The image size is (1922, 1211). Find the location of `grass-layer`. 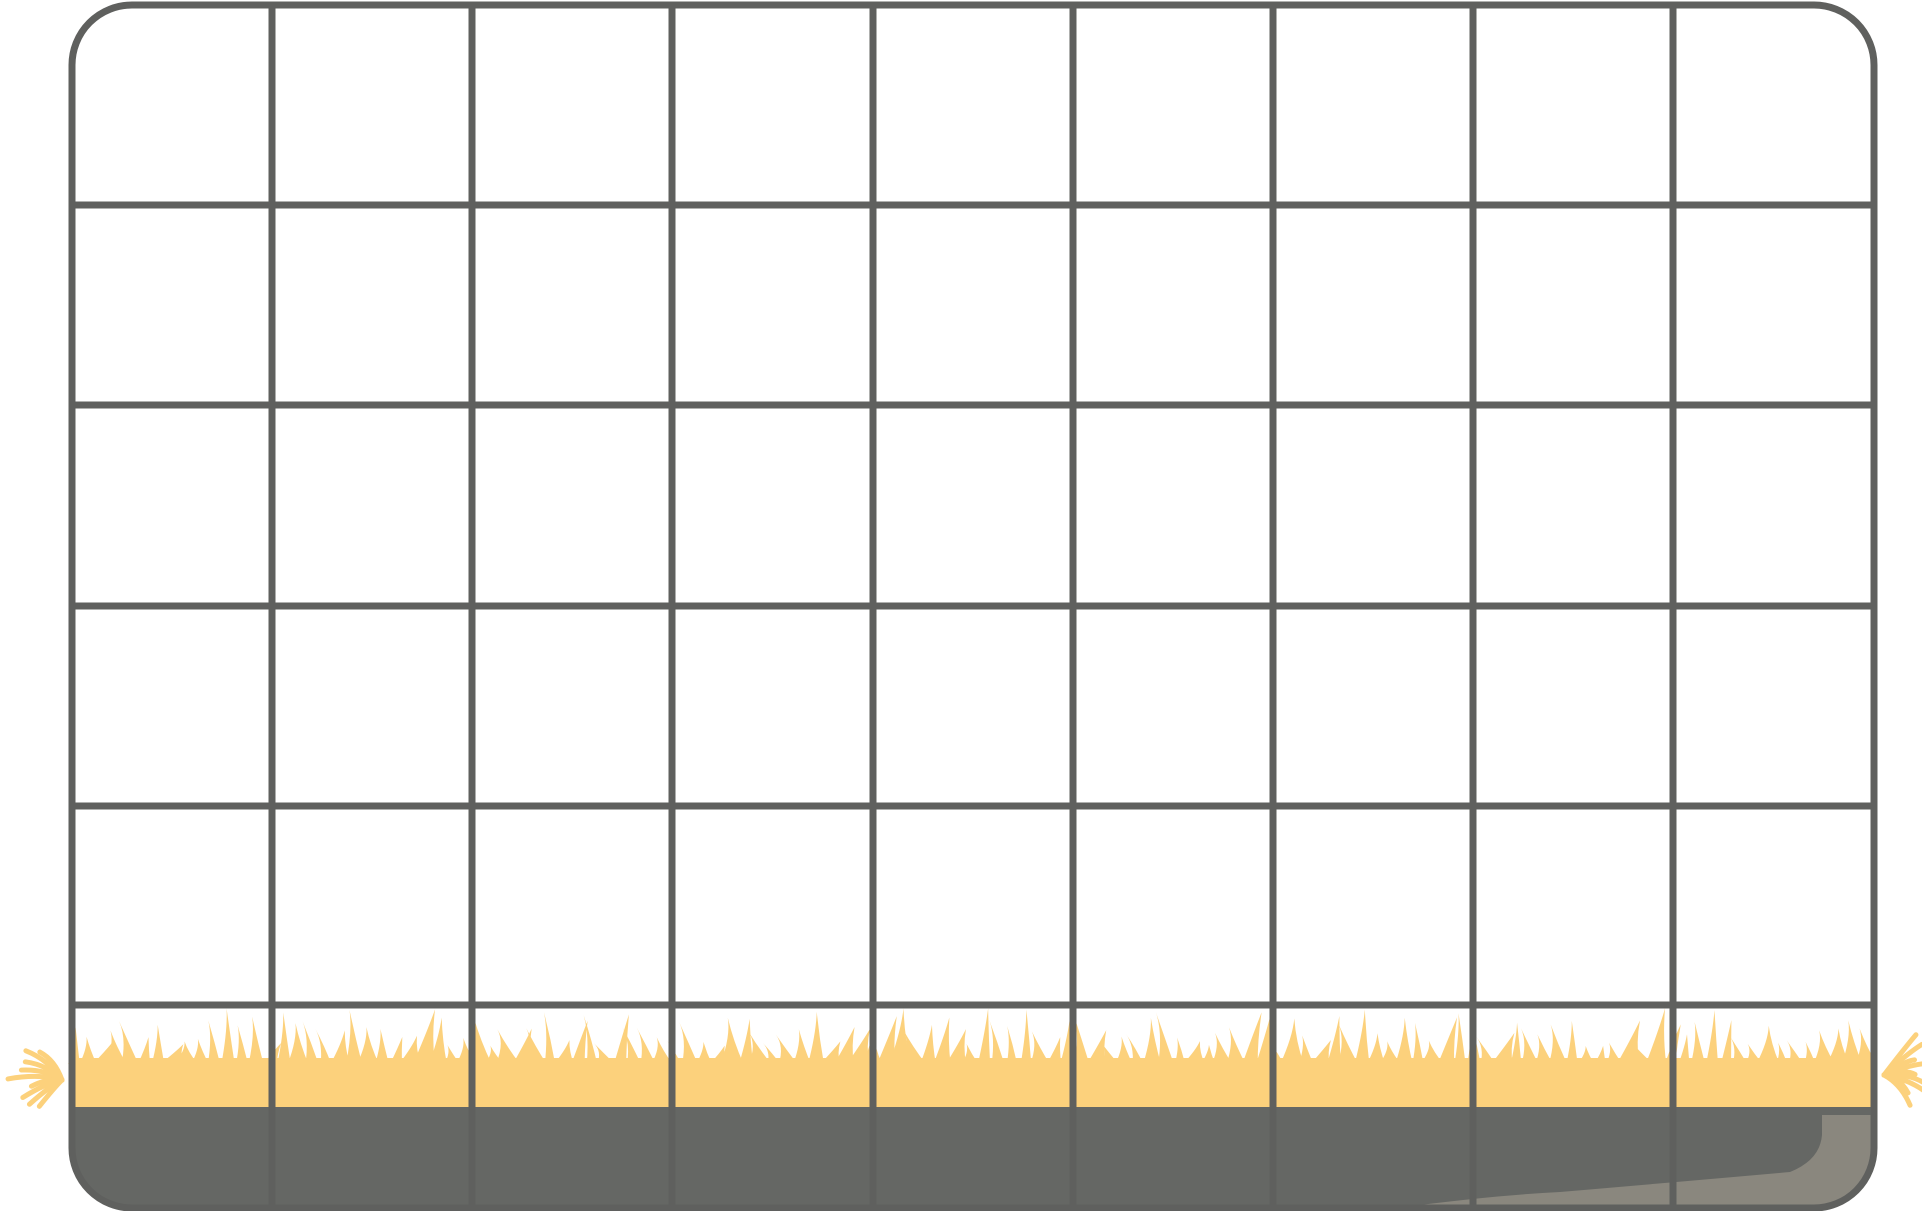

grass-layer is located at coordinates (963, 1058).